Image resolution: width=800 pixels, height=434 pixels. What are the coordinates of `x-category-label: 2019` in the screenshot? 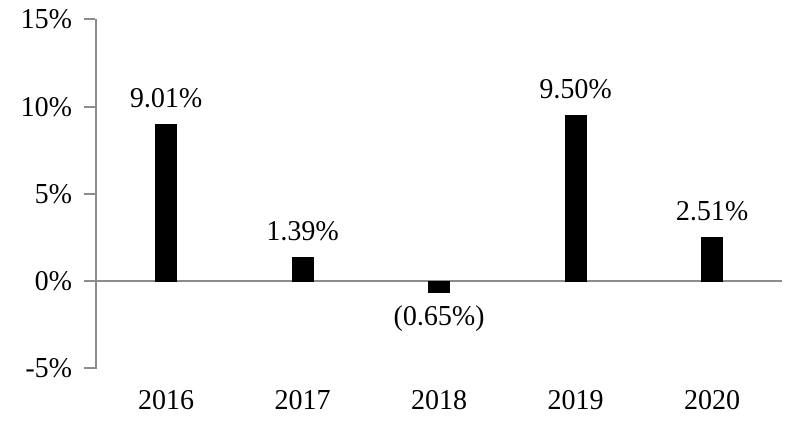 It's located at (575, 400).